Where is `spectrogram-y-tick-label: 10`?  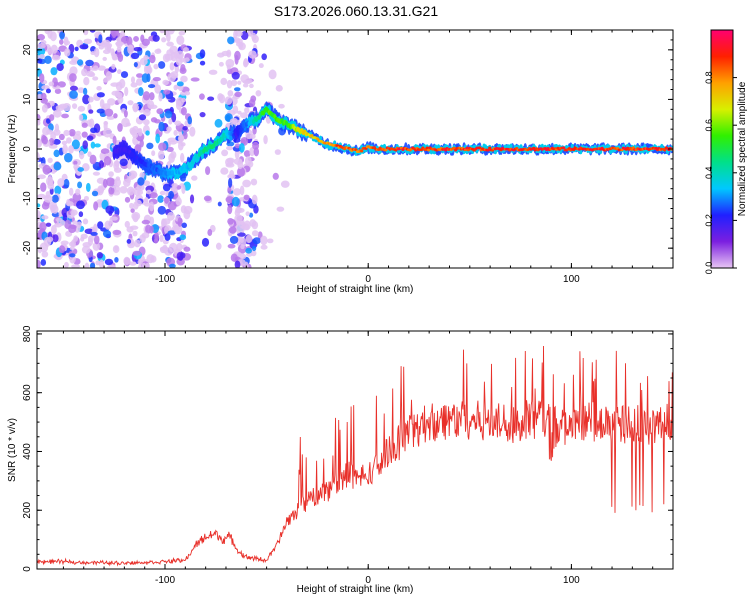 spectrogram-y-tick-label: 10 is located at coordinates (27, 99).